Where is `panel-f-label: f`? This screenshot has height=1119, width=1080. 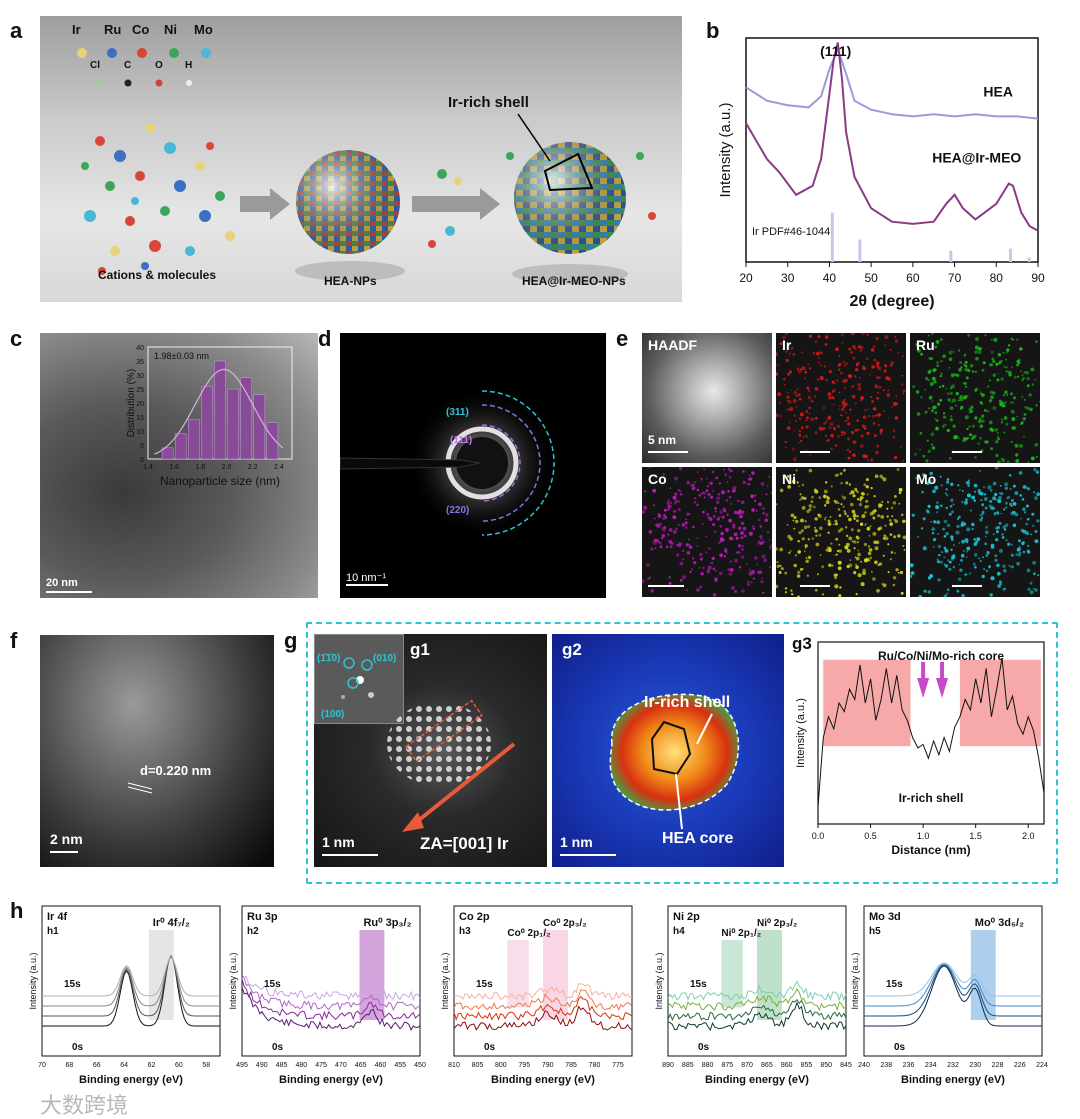 panel-f-label: f is located at coordinates (14, 640).